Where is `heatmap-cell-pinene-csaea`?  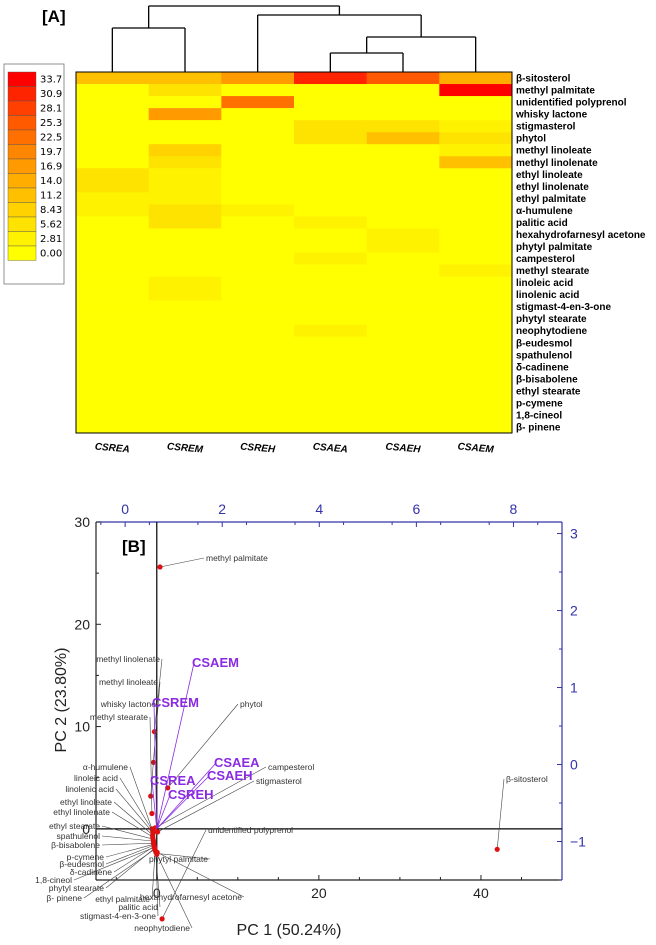
heatmap-cell-pinene-csaea is located at coordinates (330, 427).